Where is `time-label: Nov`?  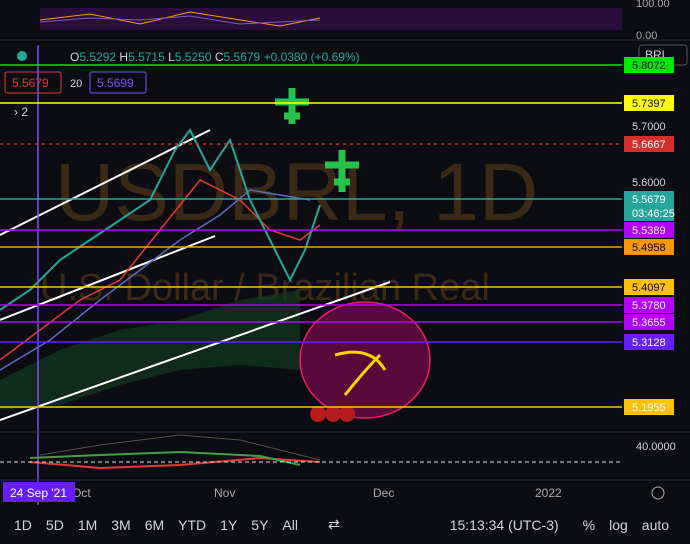
time-label: Nov is located at coordinates (224, 493).